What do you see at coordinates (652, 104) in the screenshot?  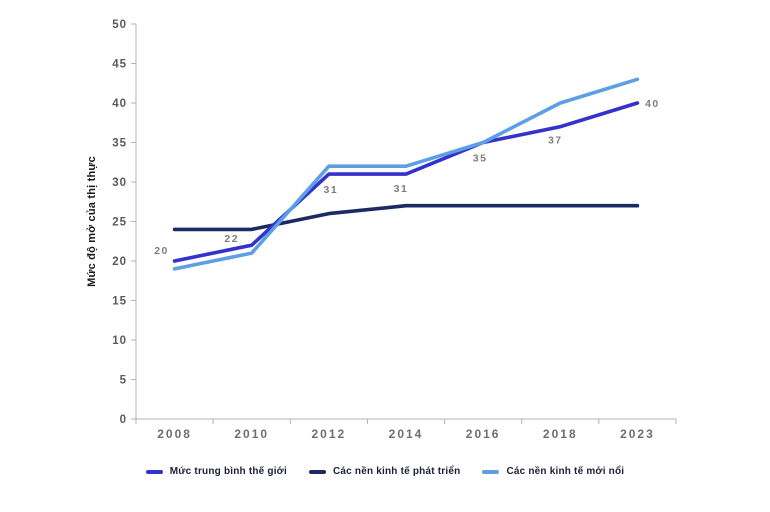 I see `data-label: 40` at bounding box center [652, 104].